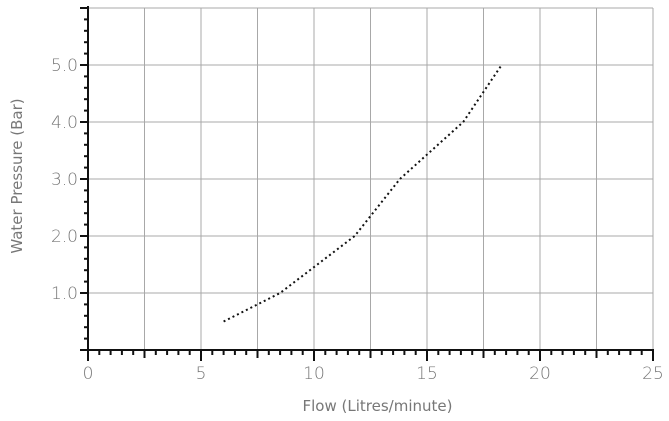 This screenshot has height=421, width=669. Describe the element at coordinates (64, 66) in the screenshot. I see `y-tick-label: 5.0` at that location.